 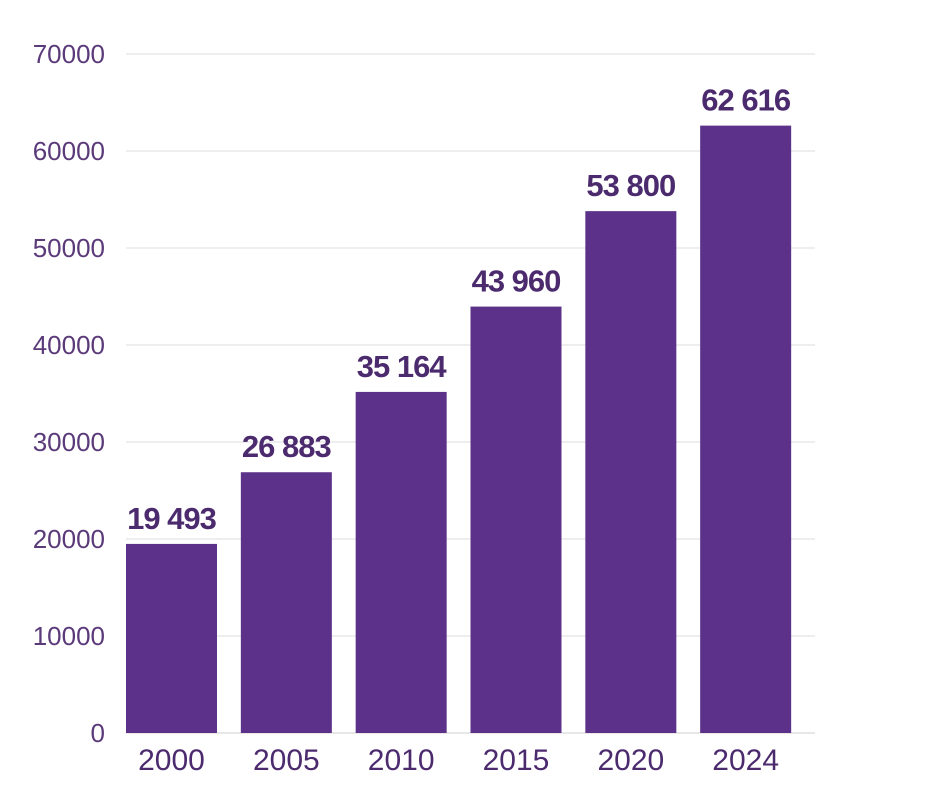 I want to click on x-tick-label: 2005, so click(x=286, y=760).